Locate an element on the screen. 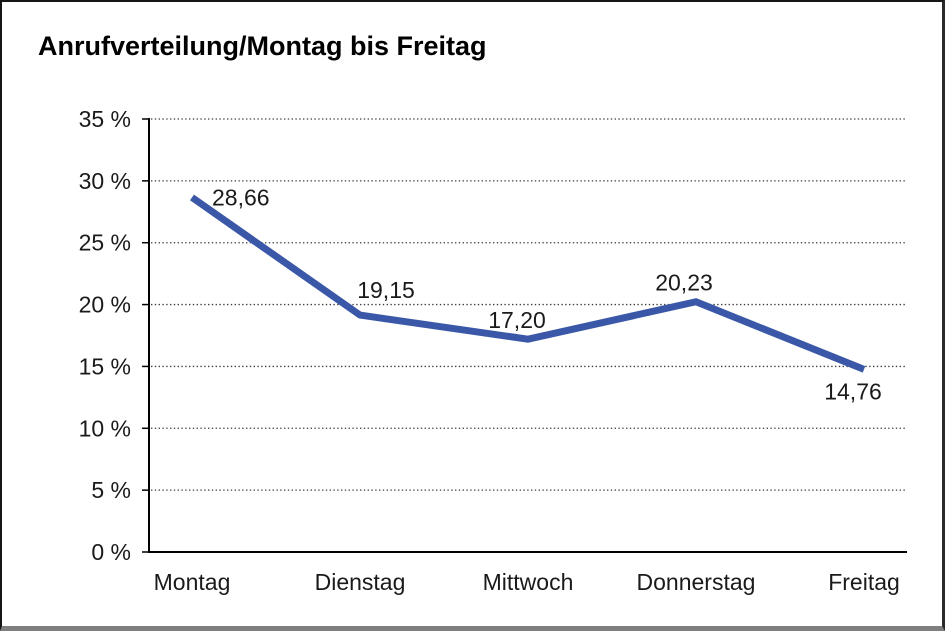 The width and height of the screenshot is (945, 631). y-tick-label: 25 % is located at coordinates (105, 243).